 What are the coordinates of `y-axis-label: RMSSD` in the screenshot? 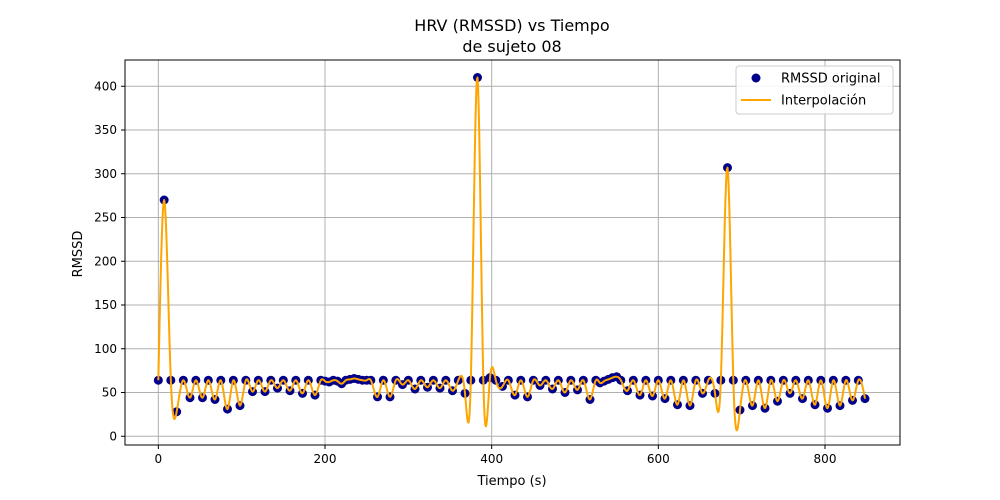 It's located at (78, 254).